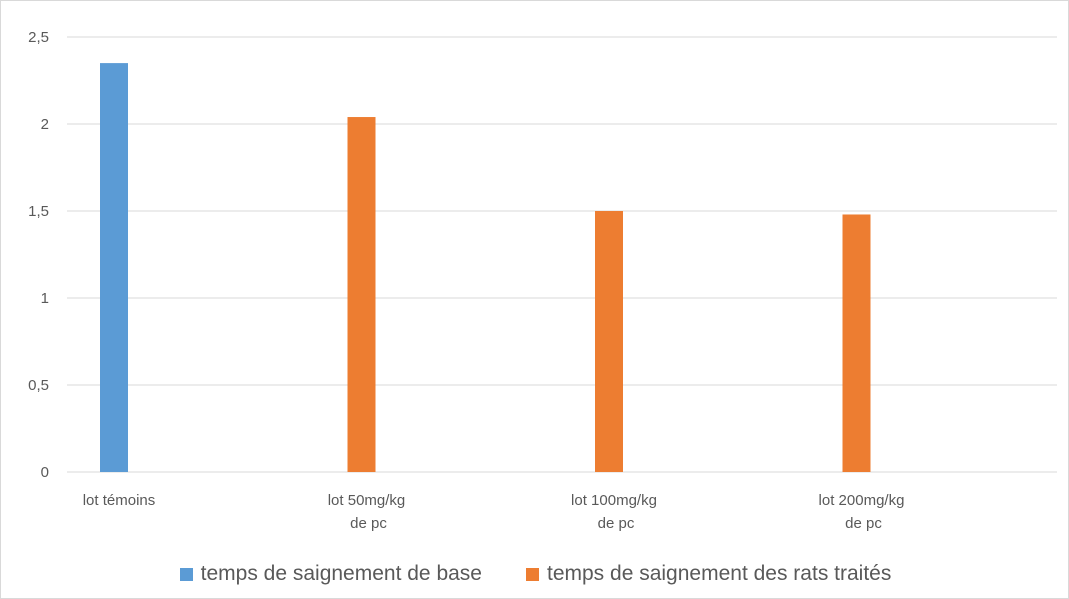 The width and height of the screenshot is (1069, 599). Describe the element at coordinates (719, 573) in the screenshot. I see `legend-label-treated: temps de saignement des rats traités` at that location.